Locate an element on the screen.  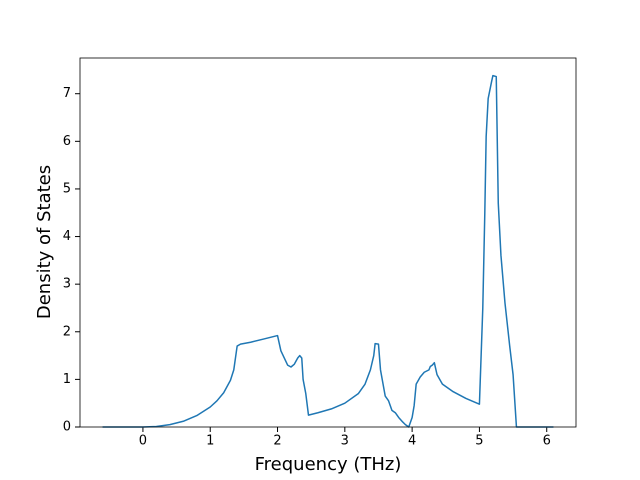
y-tick-label: 3 is located at coordinates (67, 284).